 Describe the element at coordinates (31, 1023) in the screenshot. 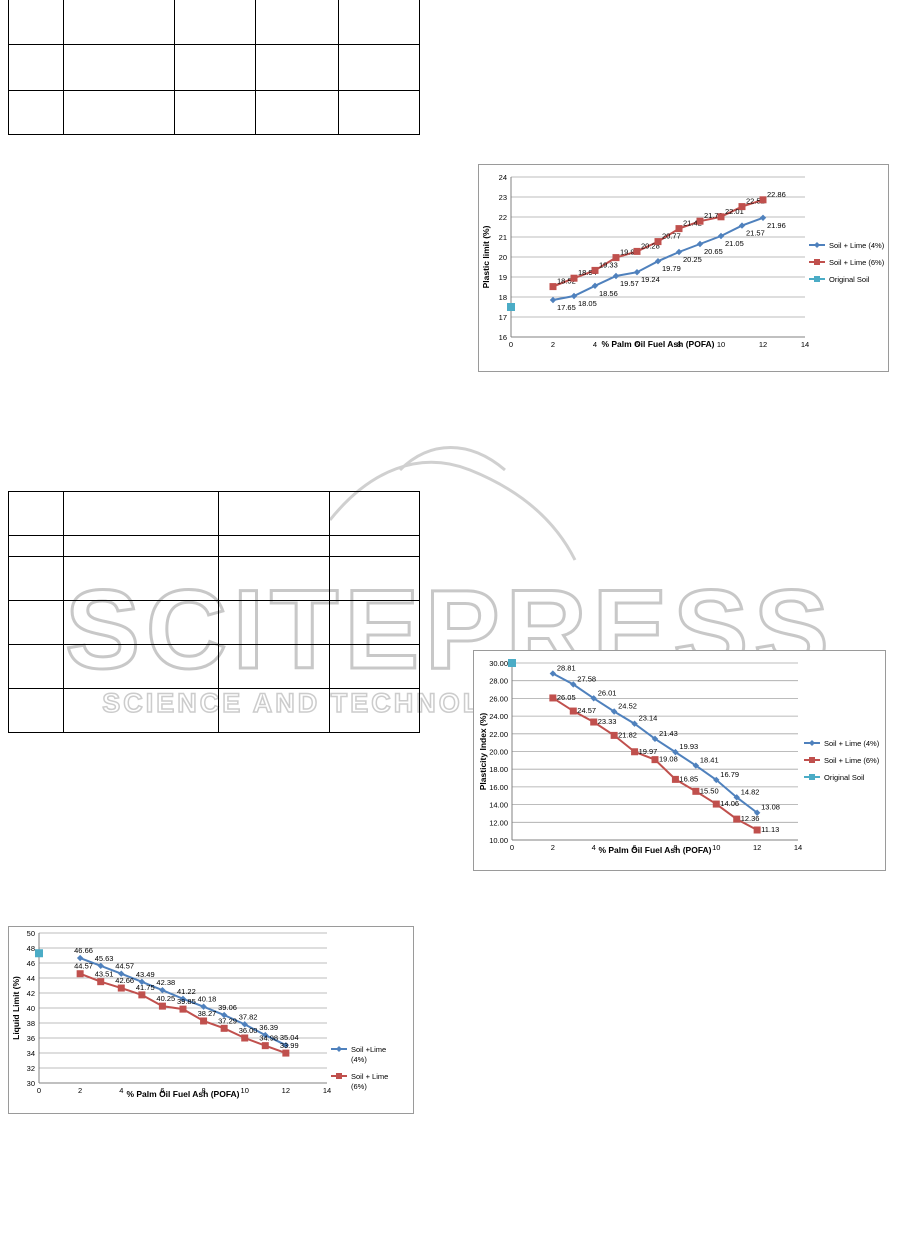

I see `y-tick-label: 38` at that location.